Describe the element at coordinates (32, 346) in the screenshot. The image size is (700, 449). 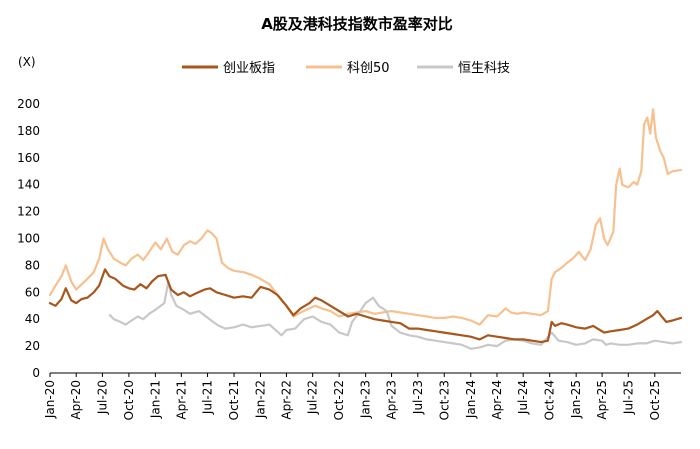
I see `y-tick-label: 20` at that location.